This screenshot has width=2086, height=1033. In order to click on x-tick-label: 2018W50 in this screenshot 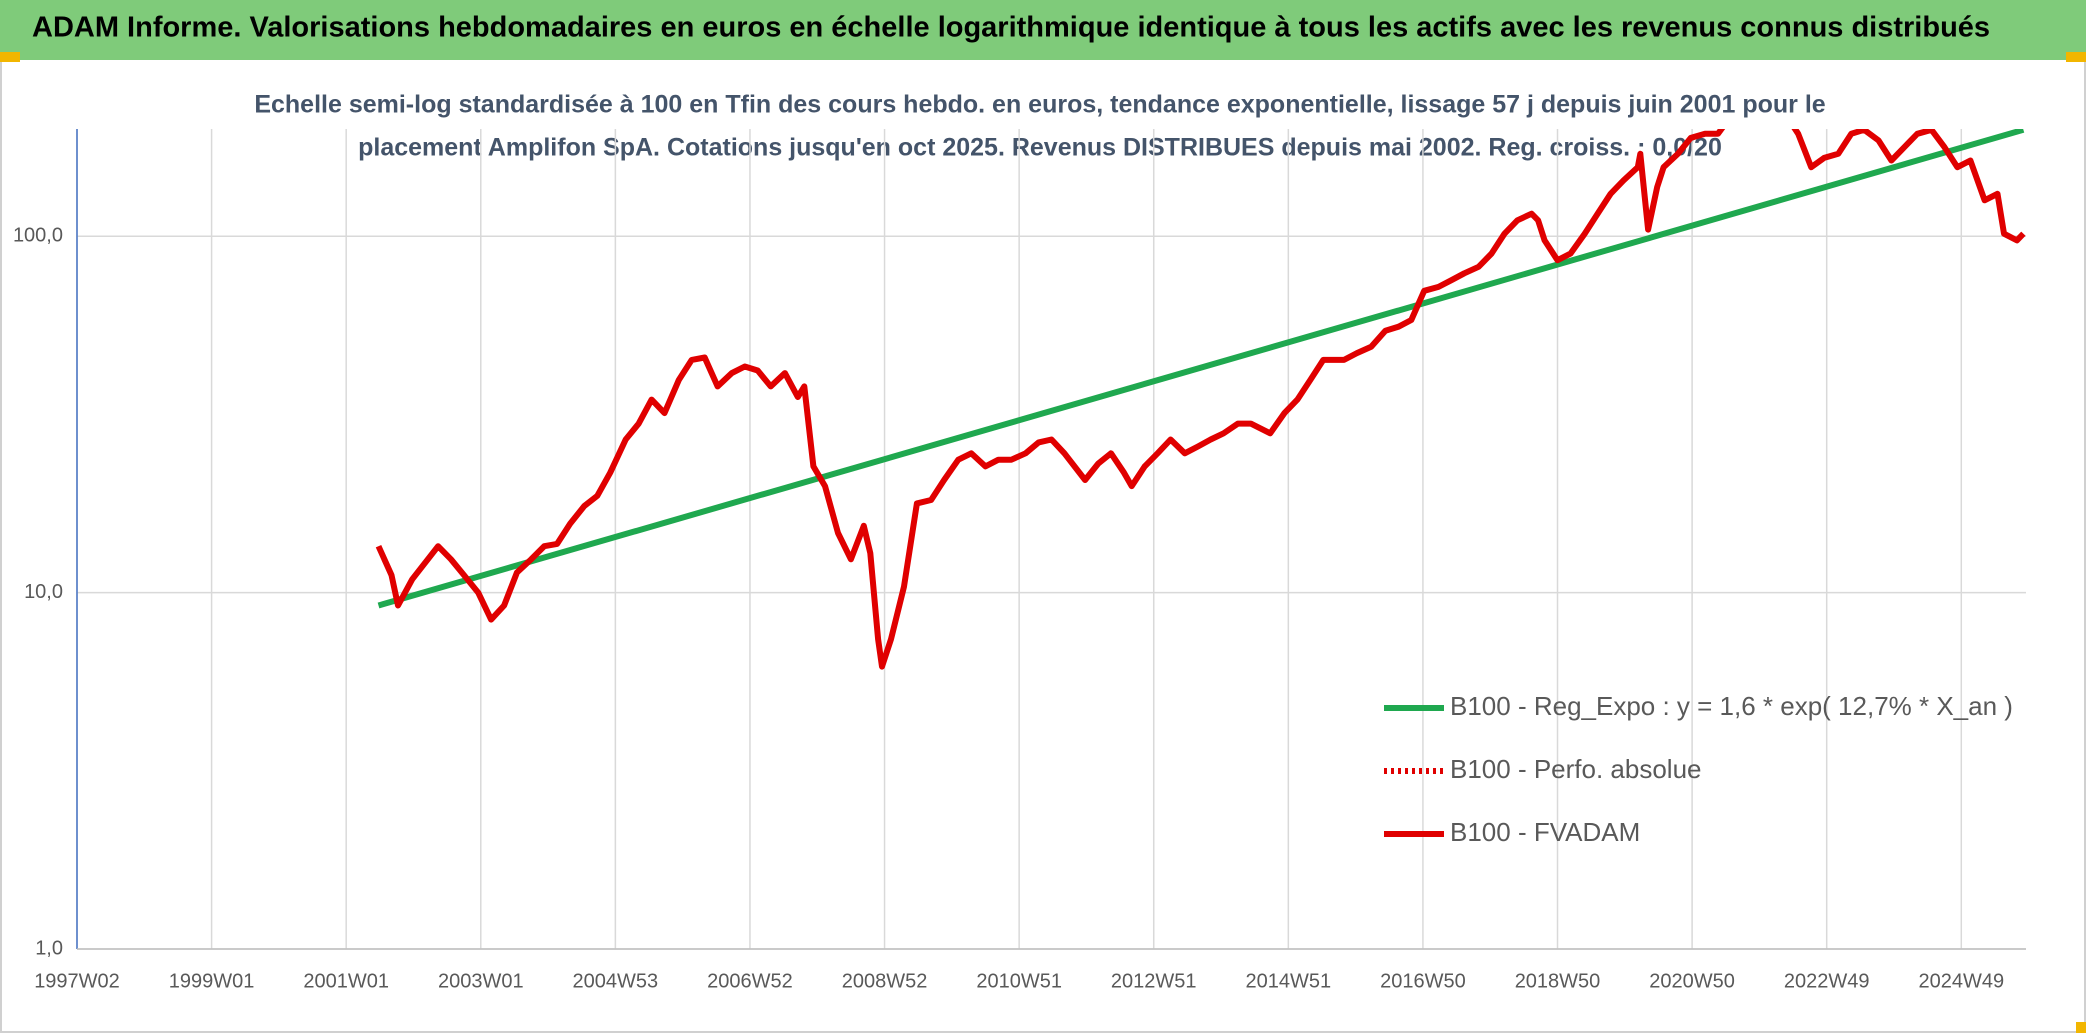, I will do `click(1558, 981)`.